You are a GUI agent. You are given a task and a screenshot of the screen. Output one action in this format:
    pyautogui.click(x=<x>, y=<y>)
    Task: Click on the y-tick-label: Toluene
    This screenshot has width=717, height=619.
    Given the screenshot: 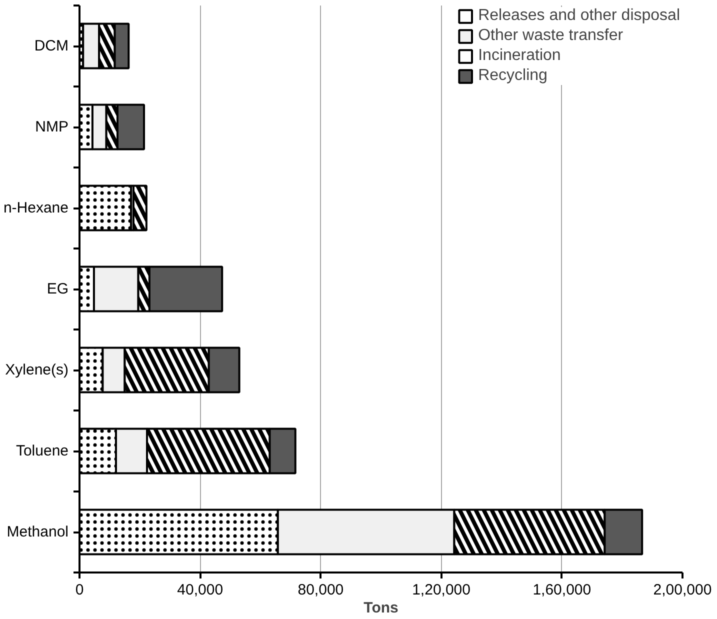 What is the action you would take?
    pyautogui.click(x=42, y=451)
    